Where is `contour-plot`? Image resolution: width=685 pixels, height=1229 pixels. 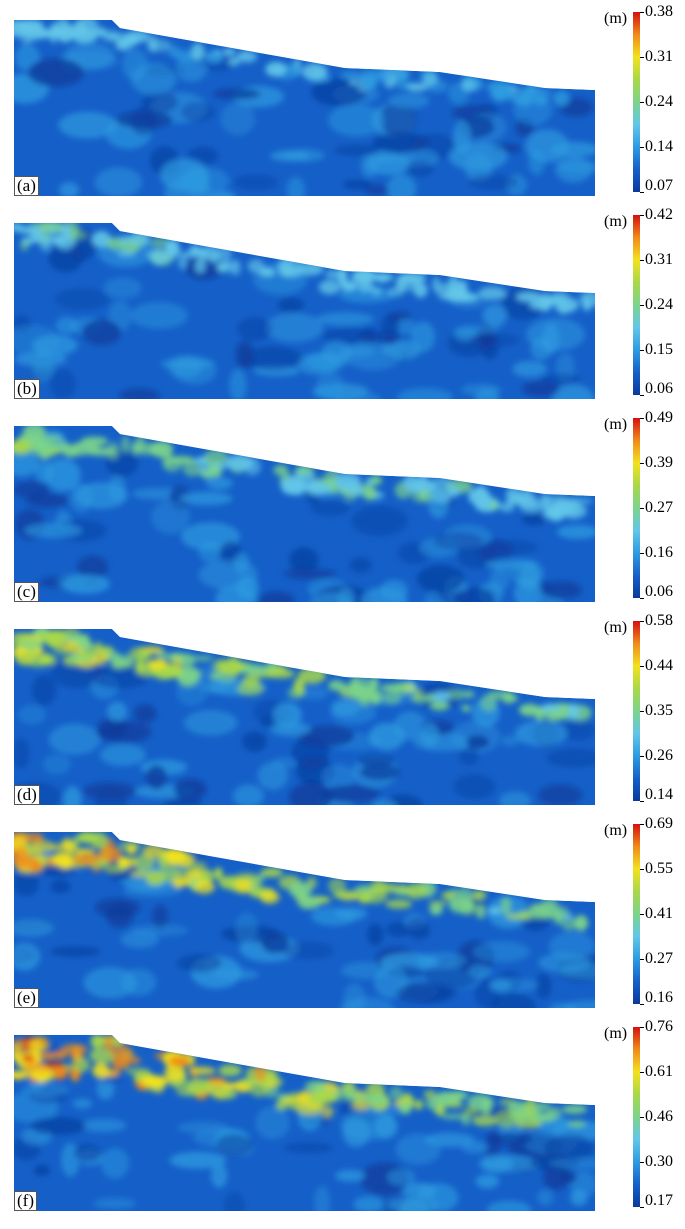 contour-plot is located at coordinates (304, 108).